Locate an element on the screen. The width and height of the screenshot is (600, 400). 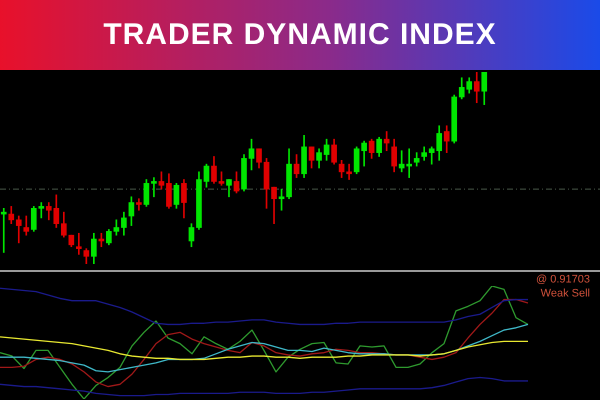
chart-title: TRADER DYNAMIC INDEX is located at coordinates (300, 35).